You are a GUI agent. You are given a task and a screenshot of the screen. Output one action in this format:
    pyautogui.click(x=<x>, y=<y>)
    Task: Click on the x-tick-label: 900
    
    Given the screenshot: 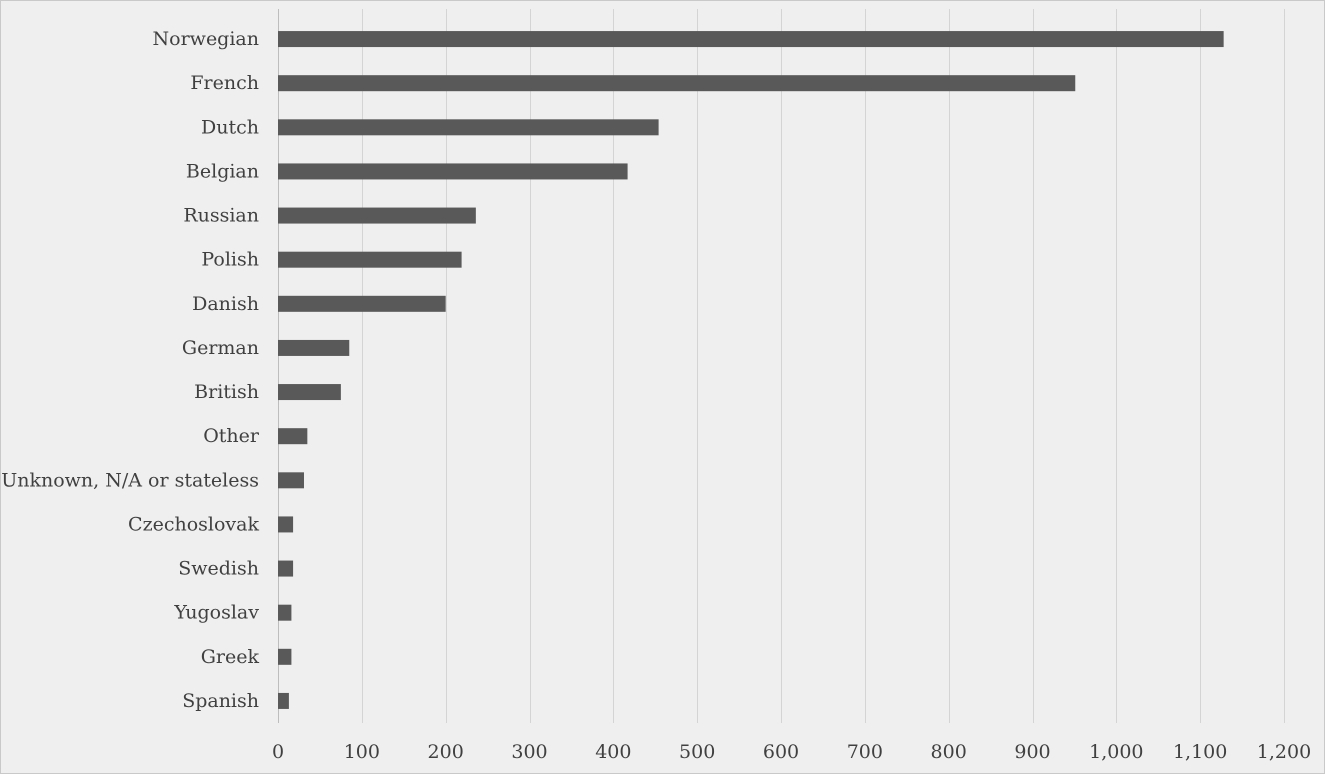 What is the action you would take?
    pyautogui.click(x=1032, y=752)
    